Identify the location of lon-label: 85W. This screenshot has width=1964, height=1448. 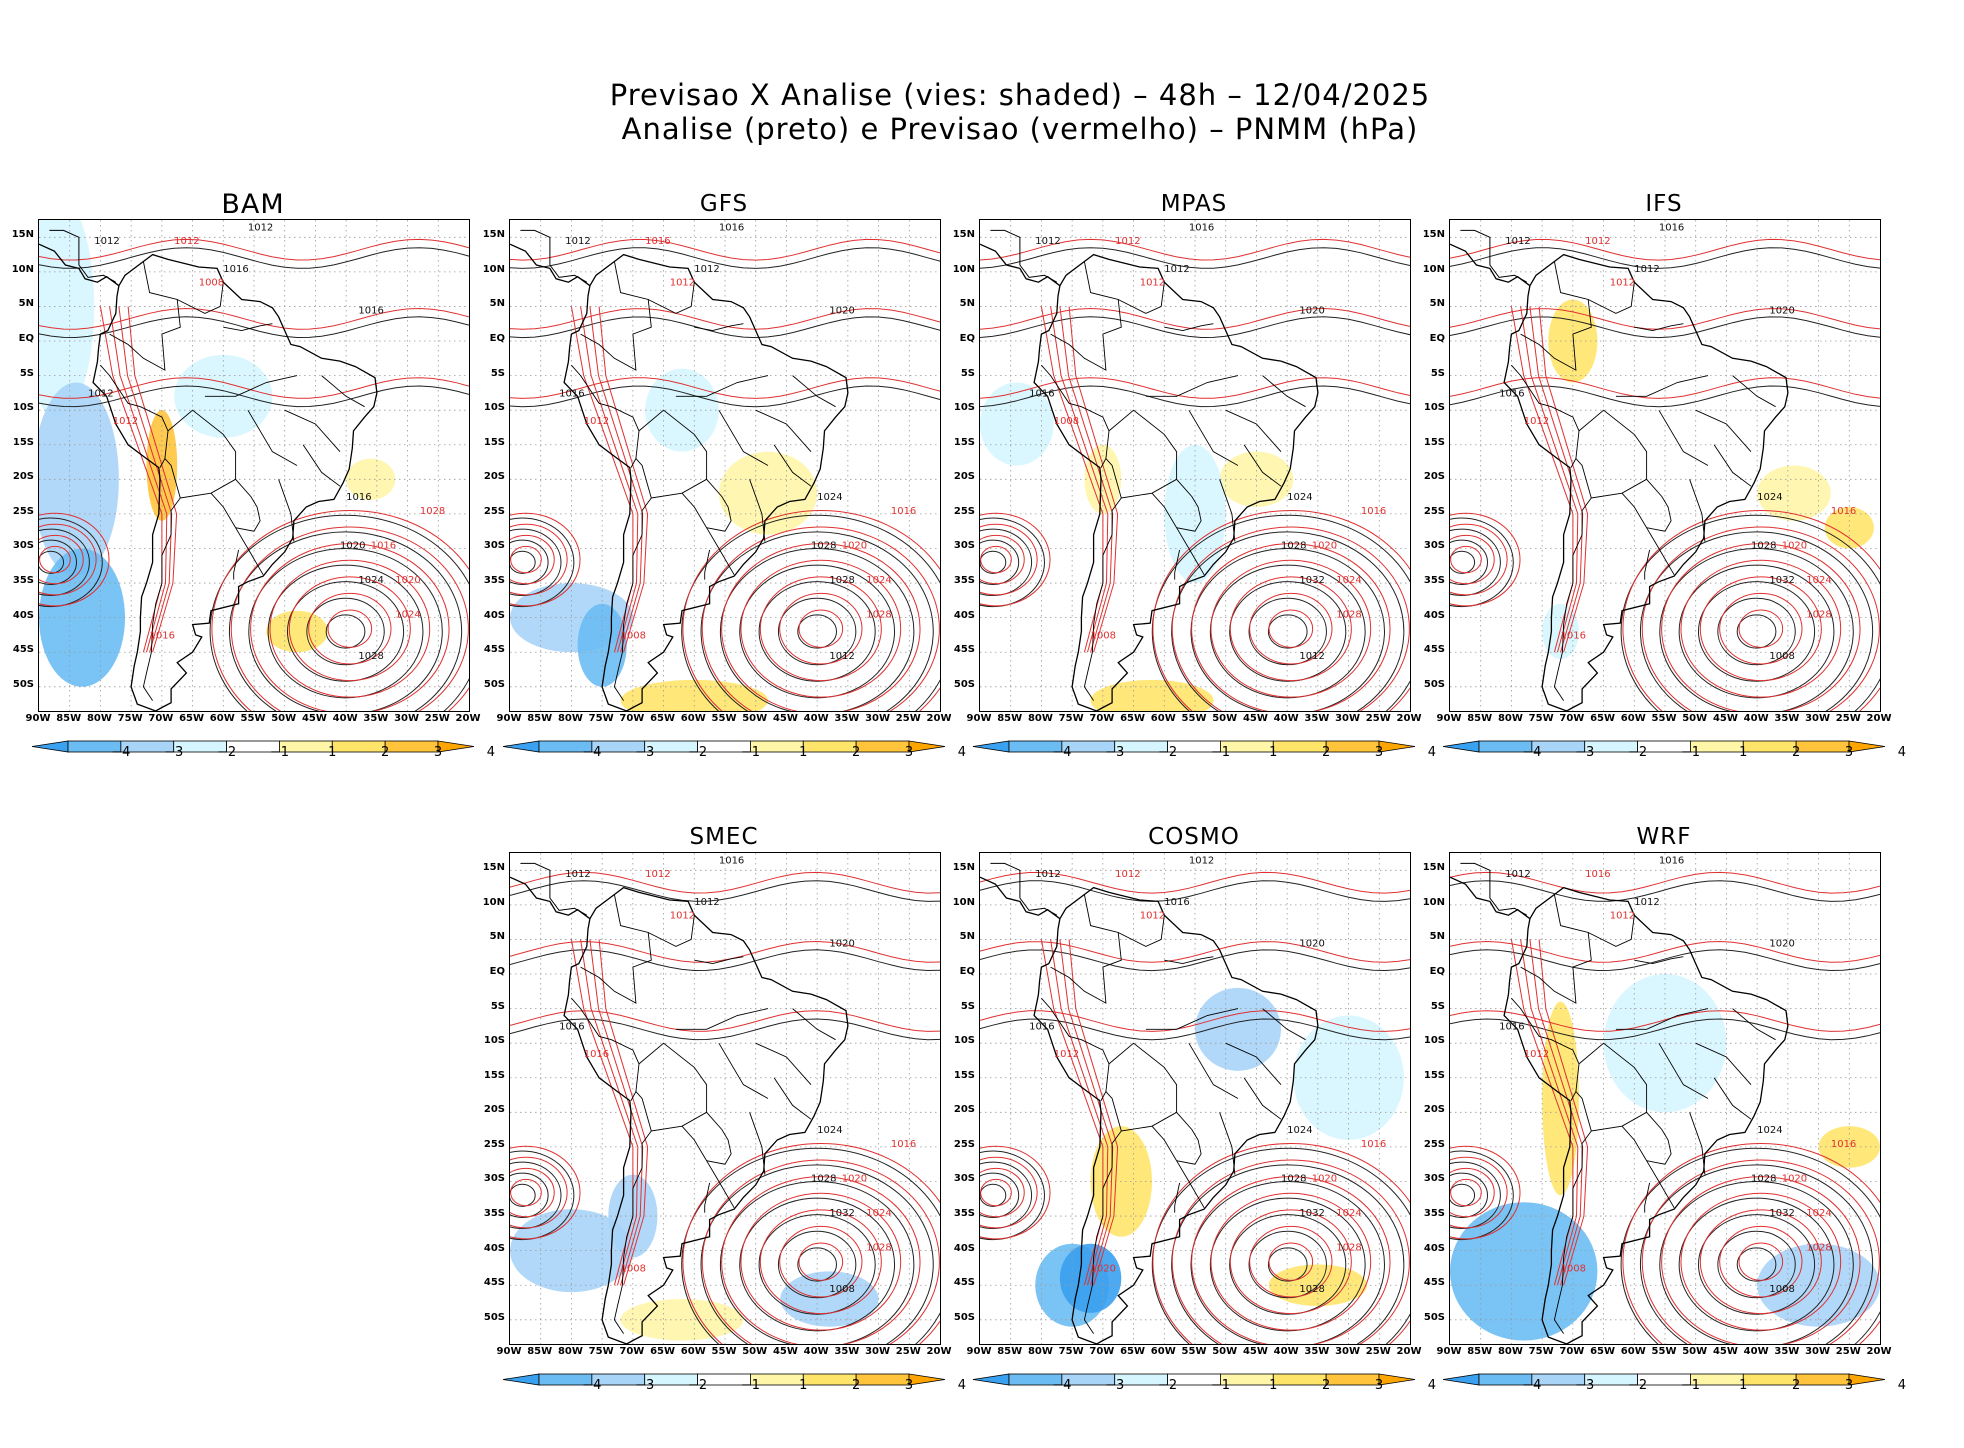
(1010, 1351).